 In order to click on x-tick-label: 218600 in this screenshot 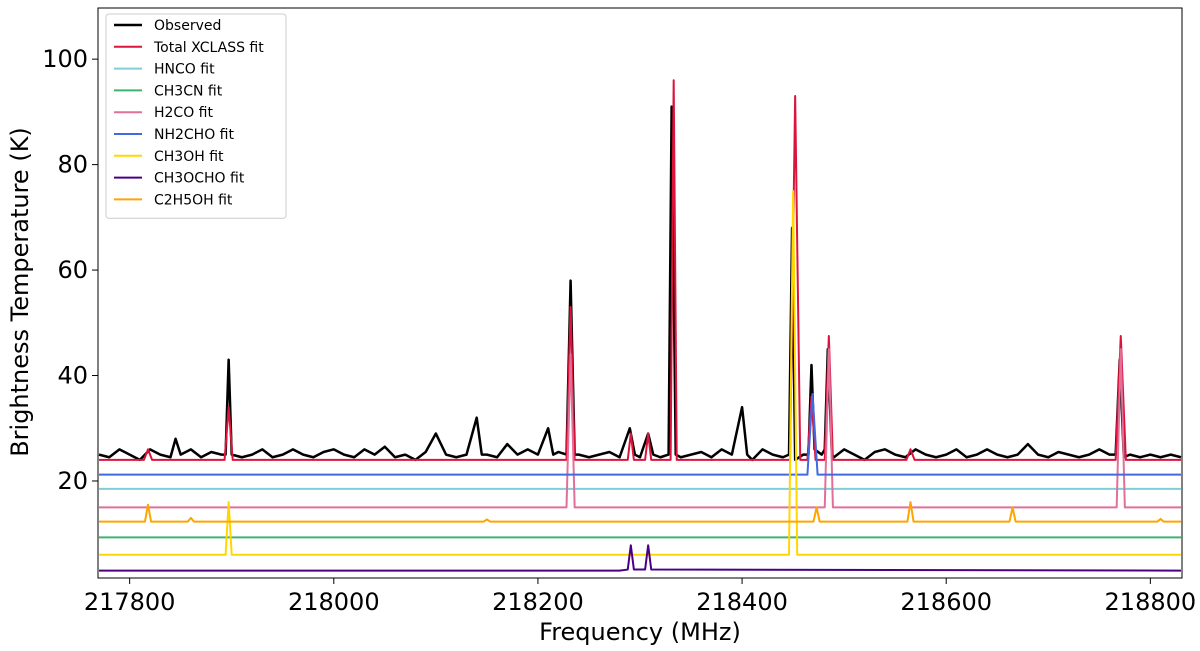, I will do `click(946, 602)`.